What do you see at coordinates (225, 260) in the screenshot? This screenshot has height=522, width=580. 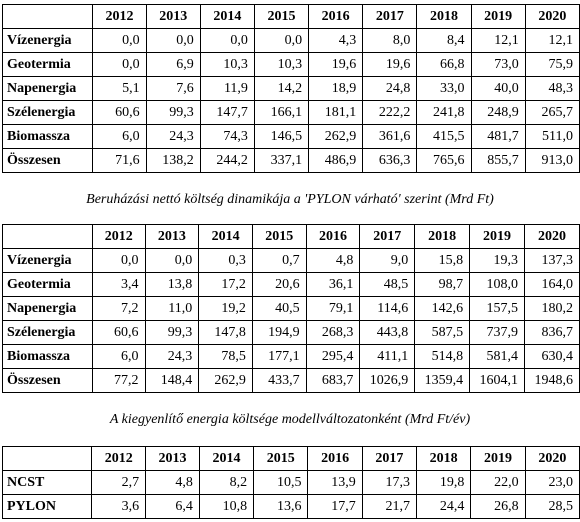 I see `value-cell: 0,3` at bounding box center [225, 260].